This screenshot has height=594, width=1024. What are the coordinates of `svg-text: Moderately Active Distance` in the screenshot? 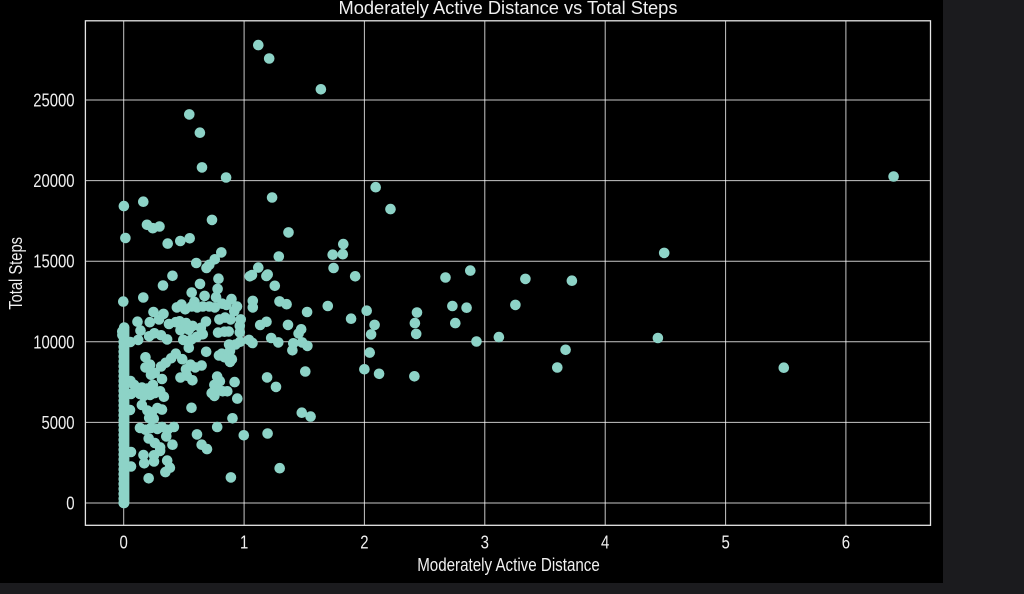 It's located at (508, 565).